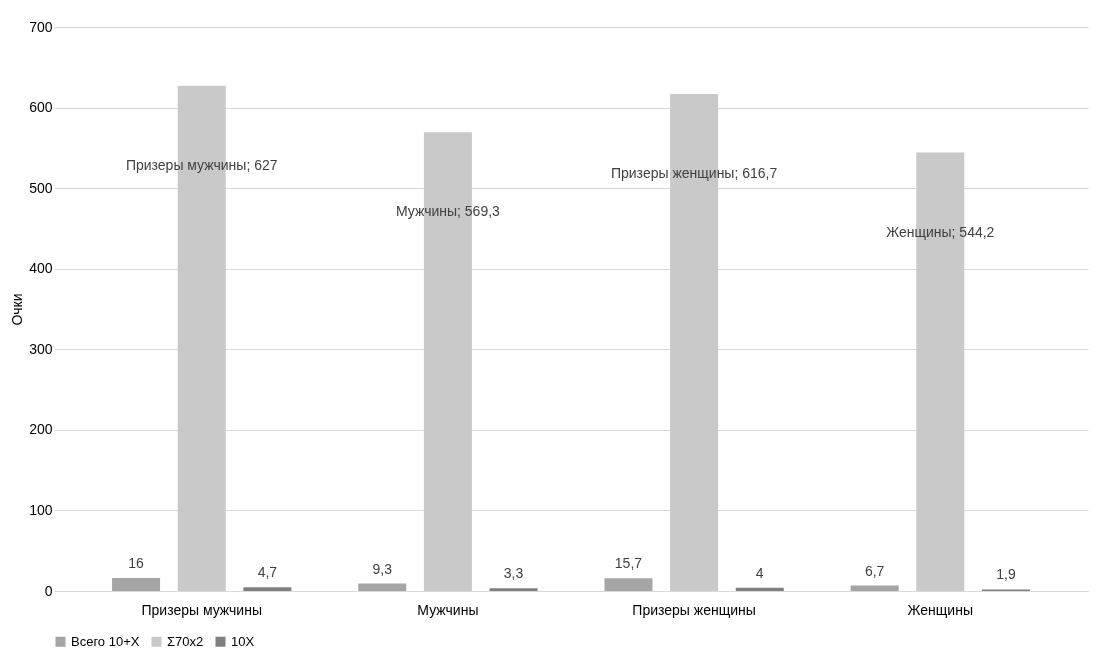 This screenshot has height=659, width=1108. Describe the element at coordinates (874, 570) in the screenshot. I see `data-label: 6,7` at that location.